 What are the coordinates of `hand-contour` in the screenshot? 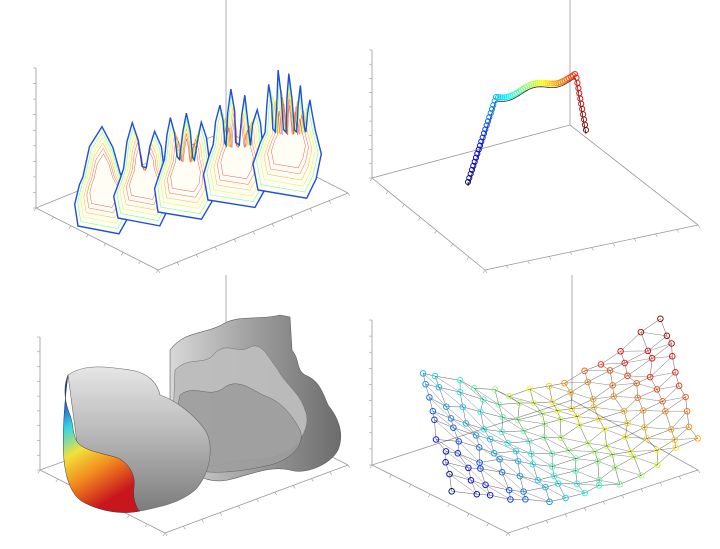 It's located at (287, 134).